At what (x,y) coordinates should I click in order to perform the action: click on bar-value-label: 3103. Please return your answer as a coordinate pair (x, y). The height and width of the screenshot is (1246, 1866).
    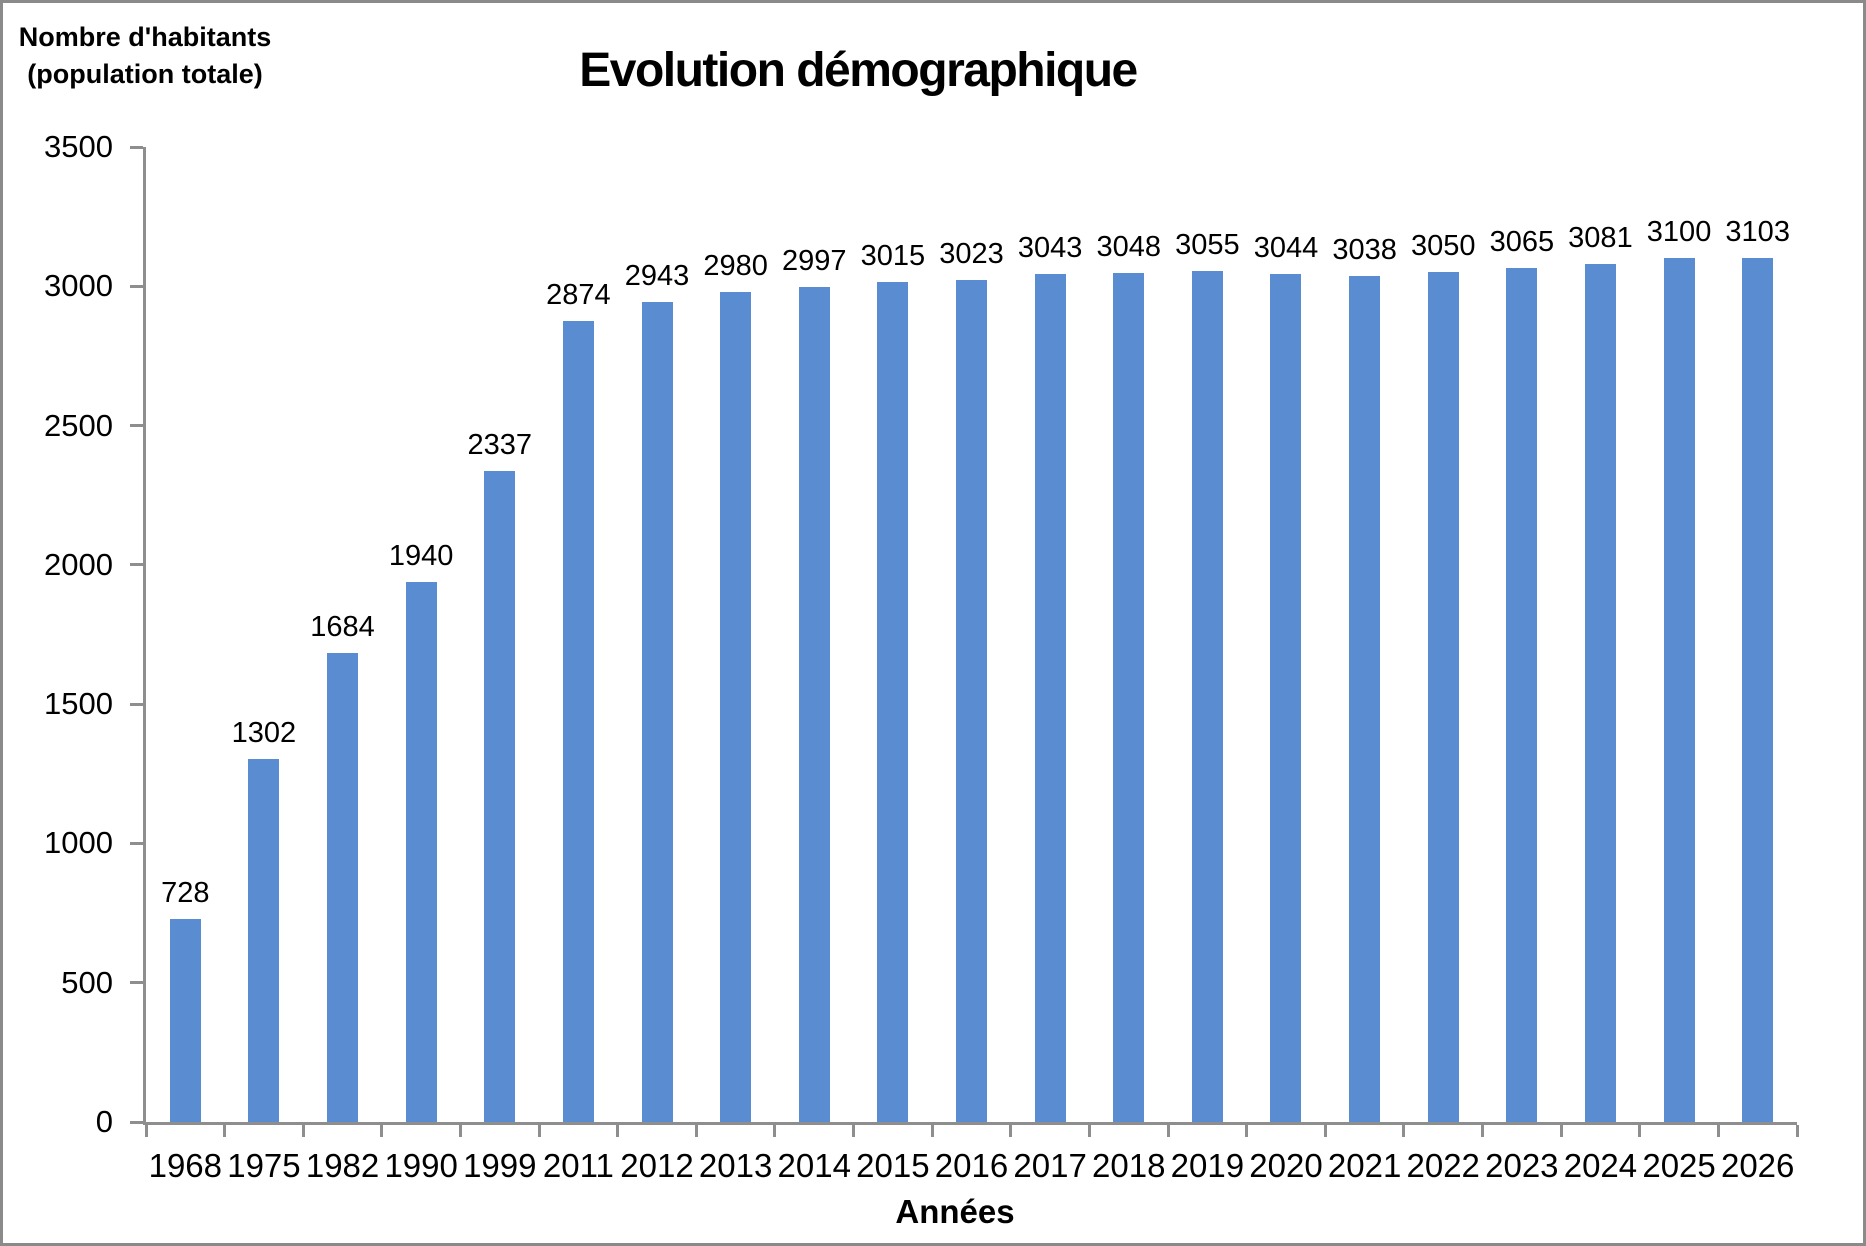
    Looking at the image, I should click on (1757, 231).